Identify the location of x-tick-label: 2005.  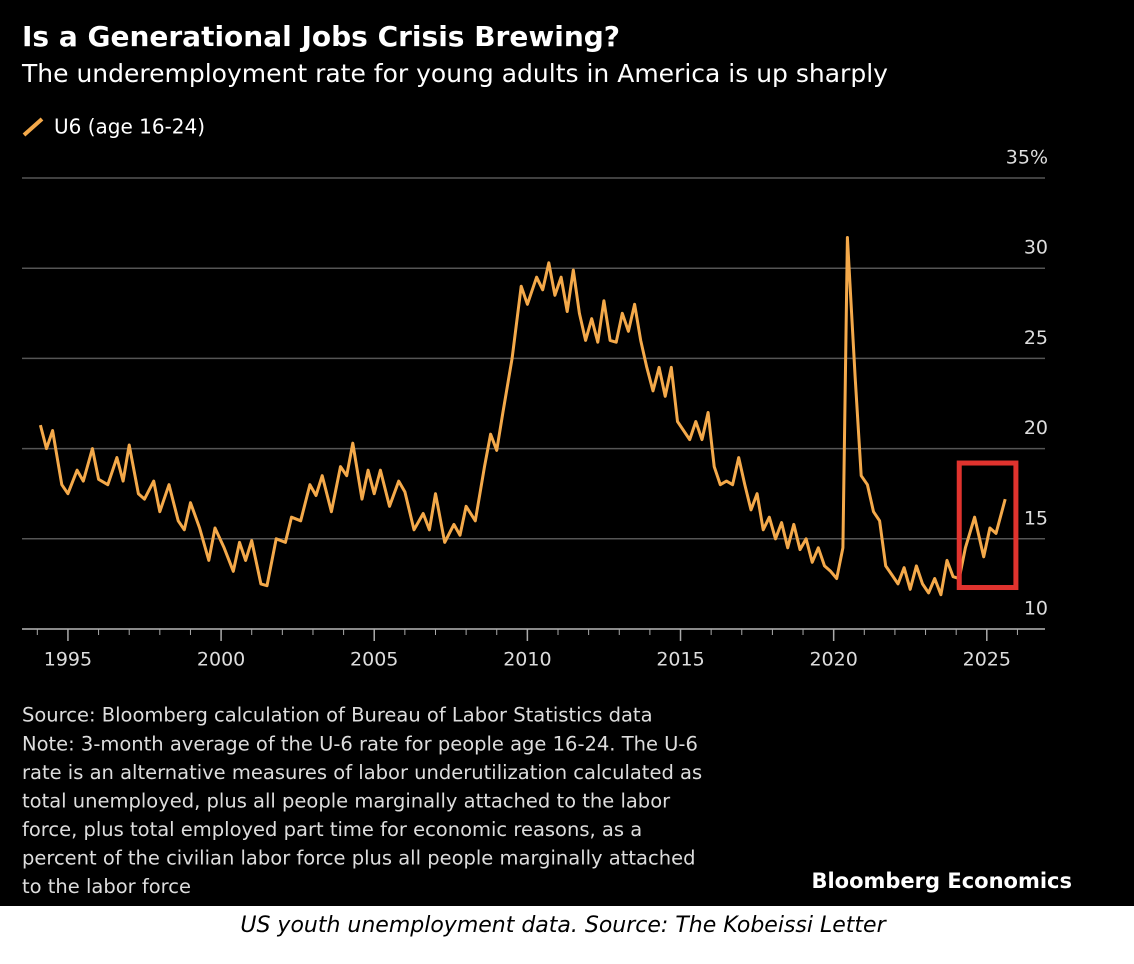
(374, 660).